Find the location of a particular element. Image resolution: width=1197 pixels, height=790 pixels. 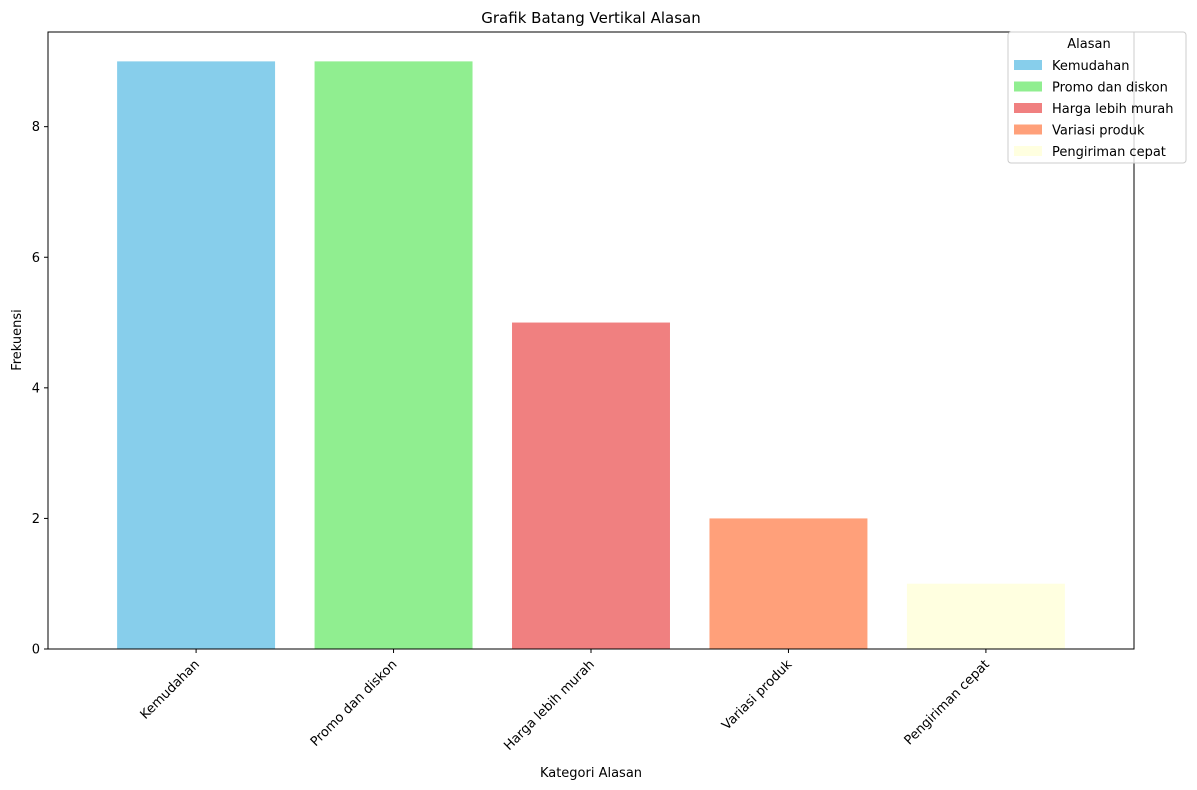

x-tick-label: Kemudahan is located at coordinates (170, 689).